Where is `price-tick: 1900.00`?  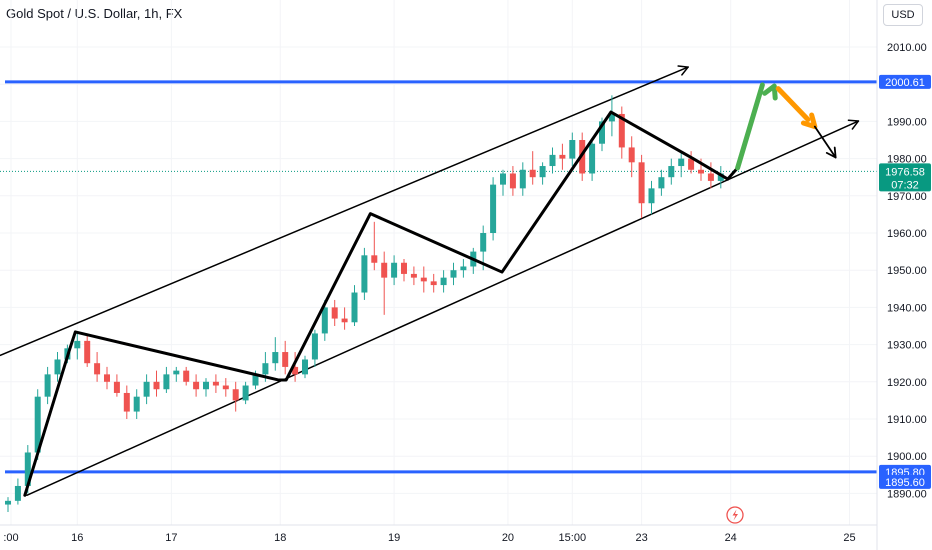 price-tick: 1900.00 is located at coordinates (907, 457).